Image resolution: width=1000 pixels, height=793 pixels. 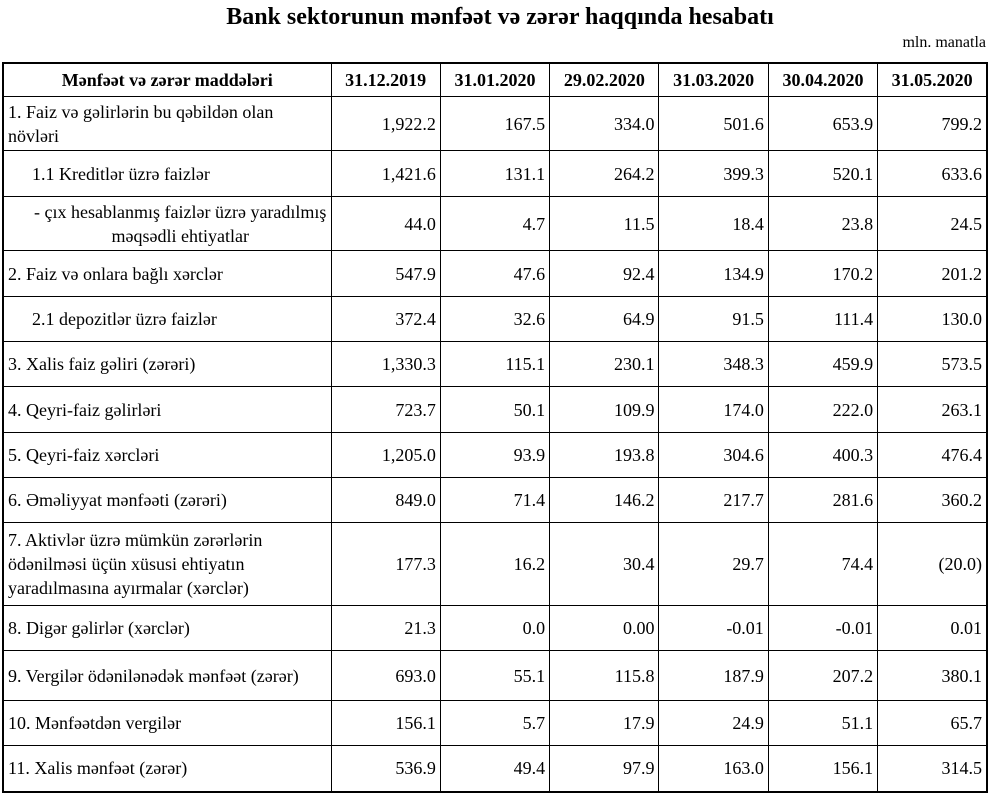 I want to click on row-label: 1.1 Kreditlər üzrə faizlər, so click(x=167, y=173).